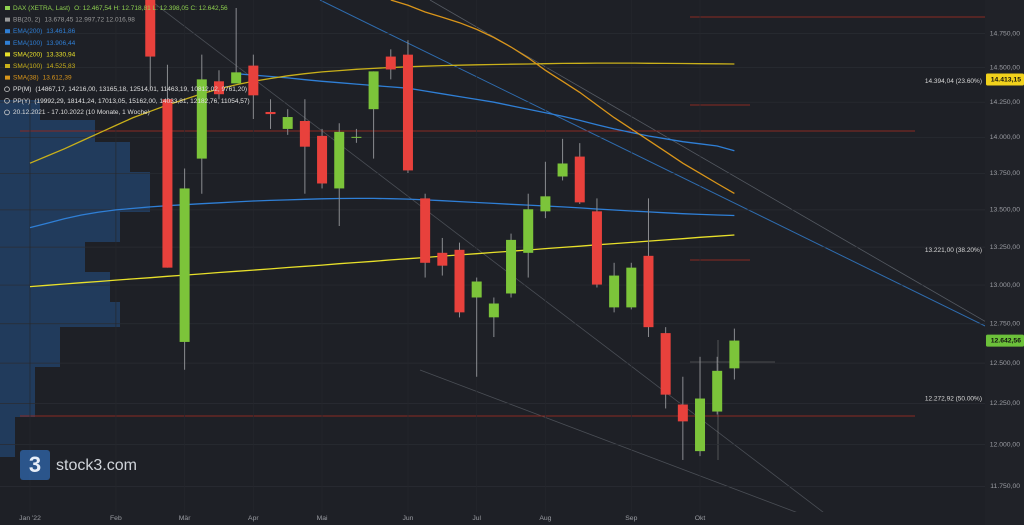 The width and height of the screenshot is (1024, 525). I want to click on legend-name: SMA(100), so click(27, 66).